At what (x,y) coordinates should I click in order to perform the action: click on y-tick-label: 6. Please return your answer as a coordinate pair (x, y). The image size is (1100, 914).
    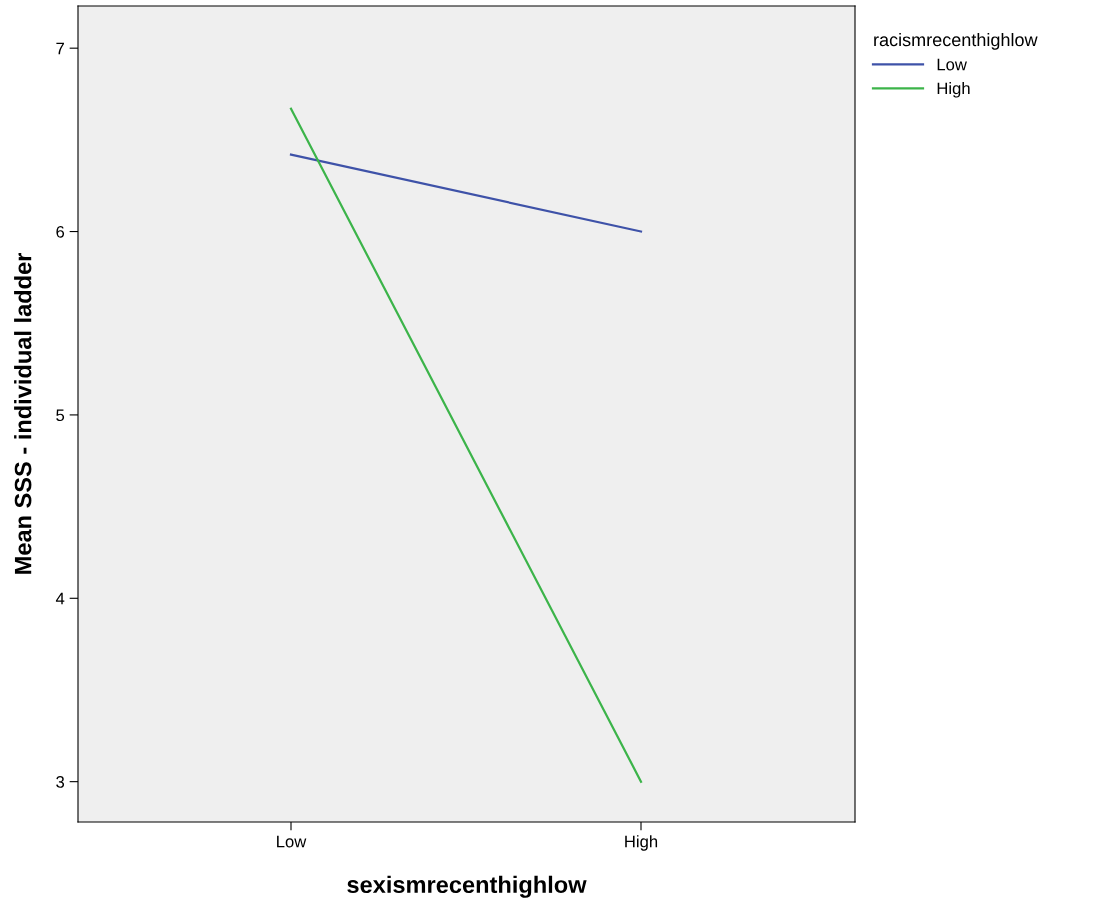
    Looking at the image, I should click on (60, 231).